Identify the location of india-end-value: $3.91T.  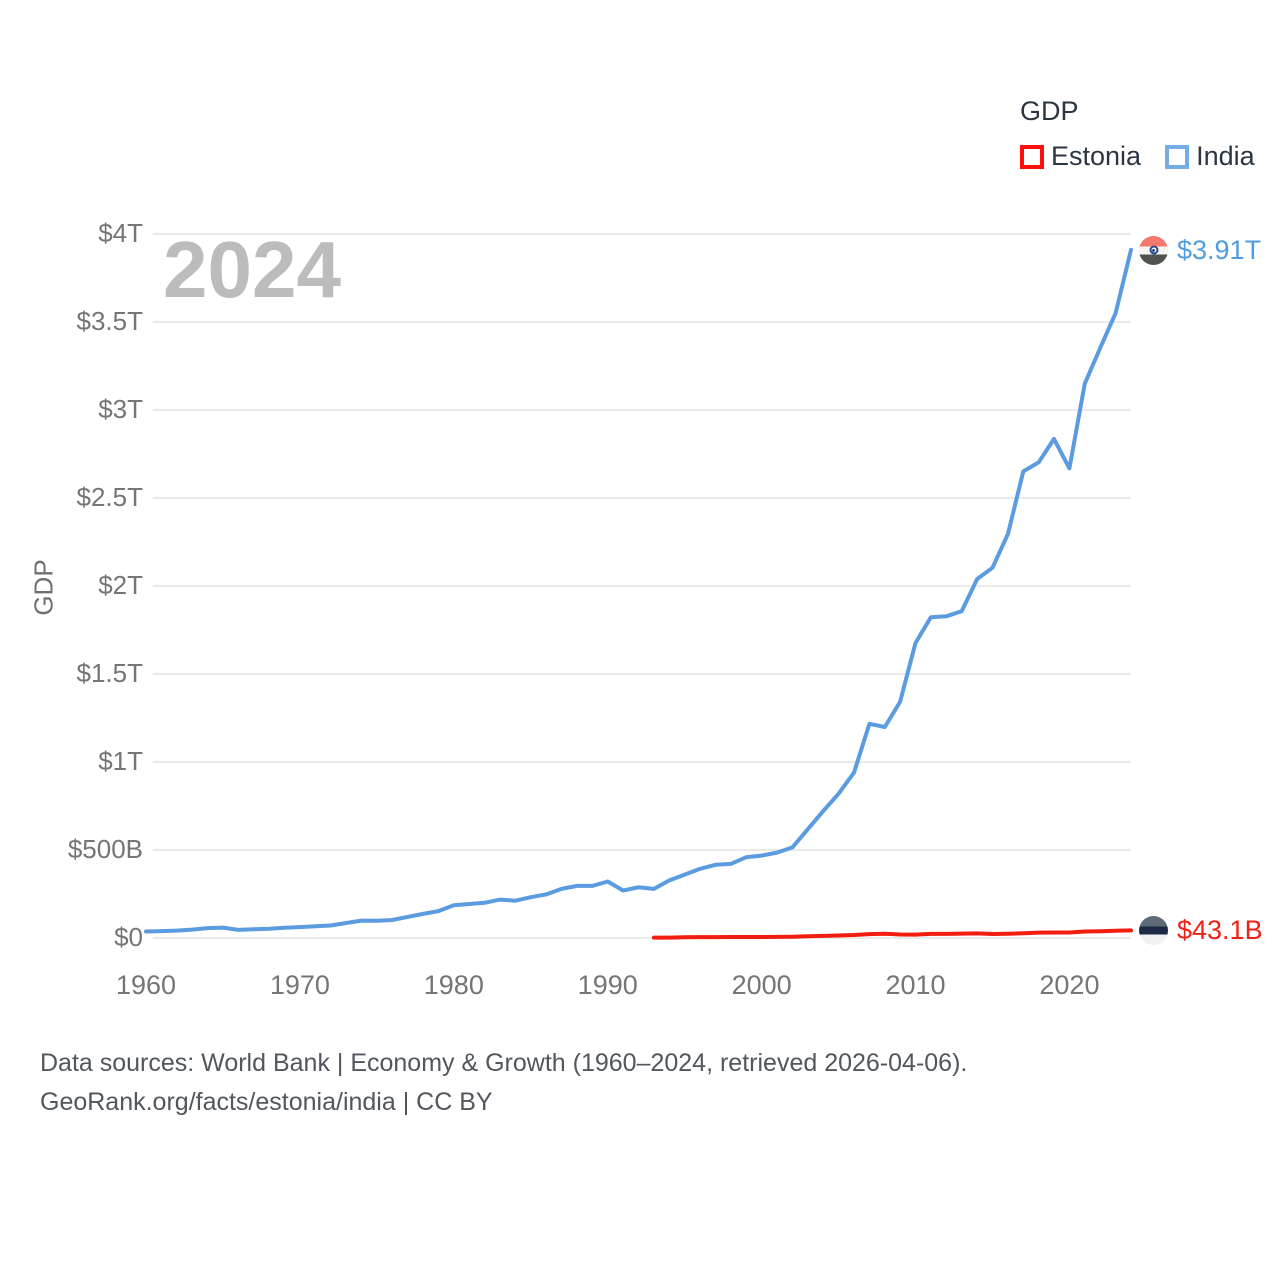
(1219, 249).